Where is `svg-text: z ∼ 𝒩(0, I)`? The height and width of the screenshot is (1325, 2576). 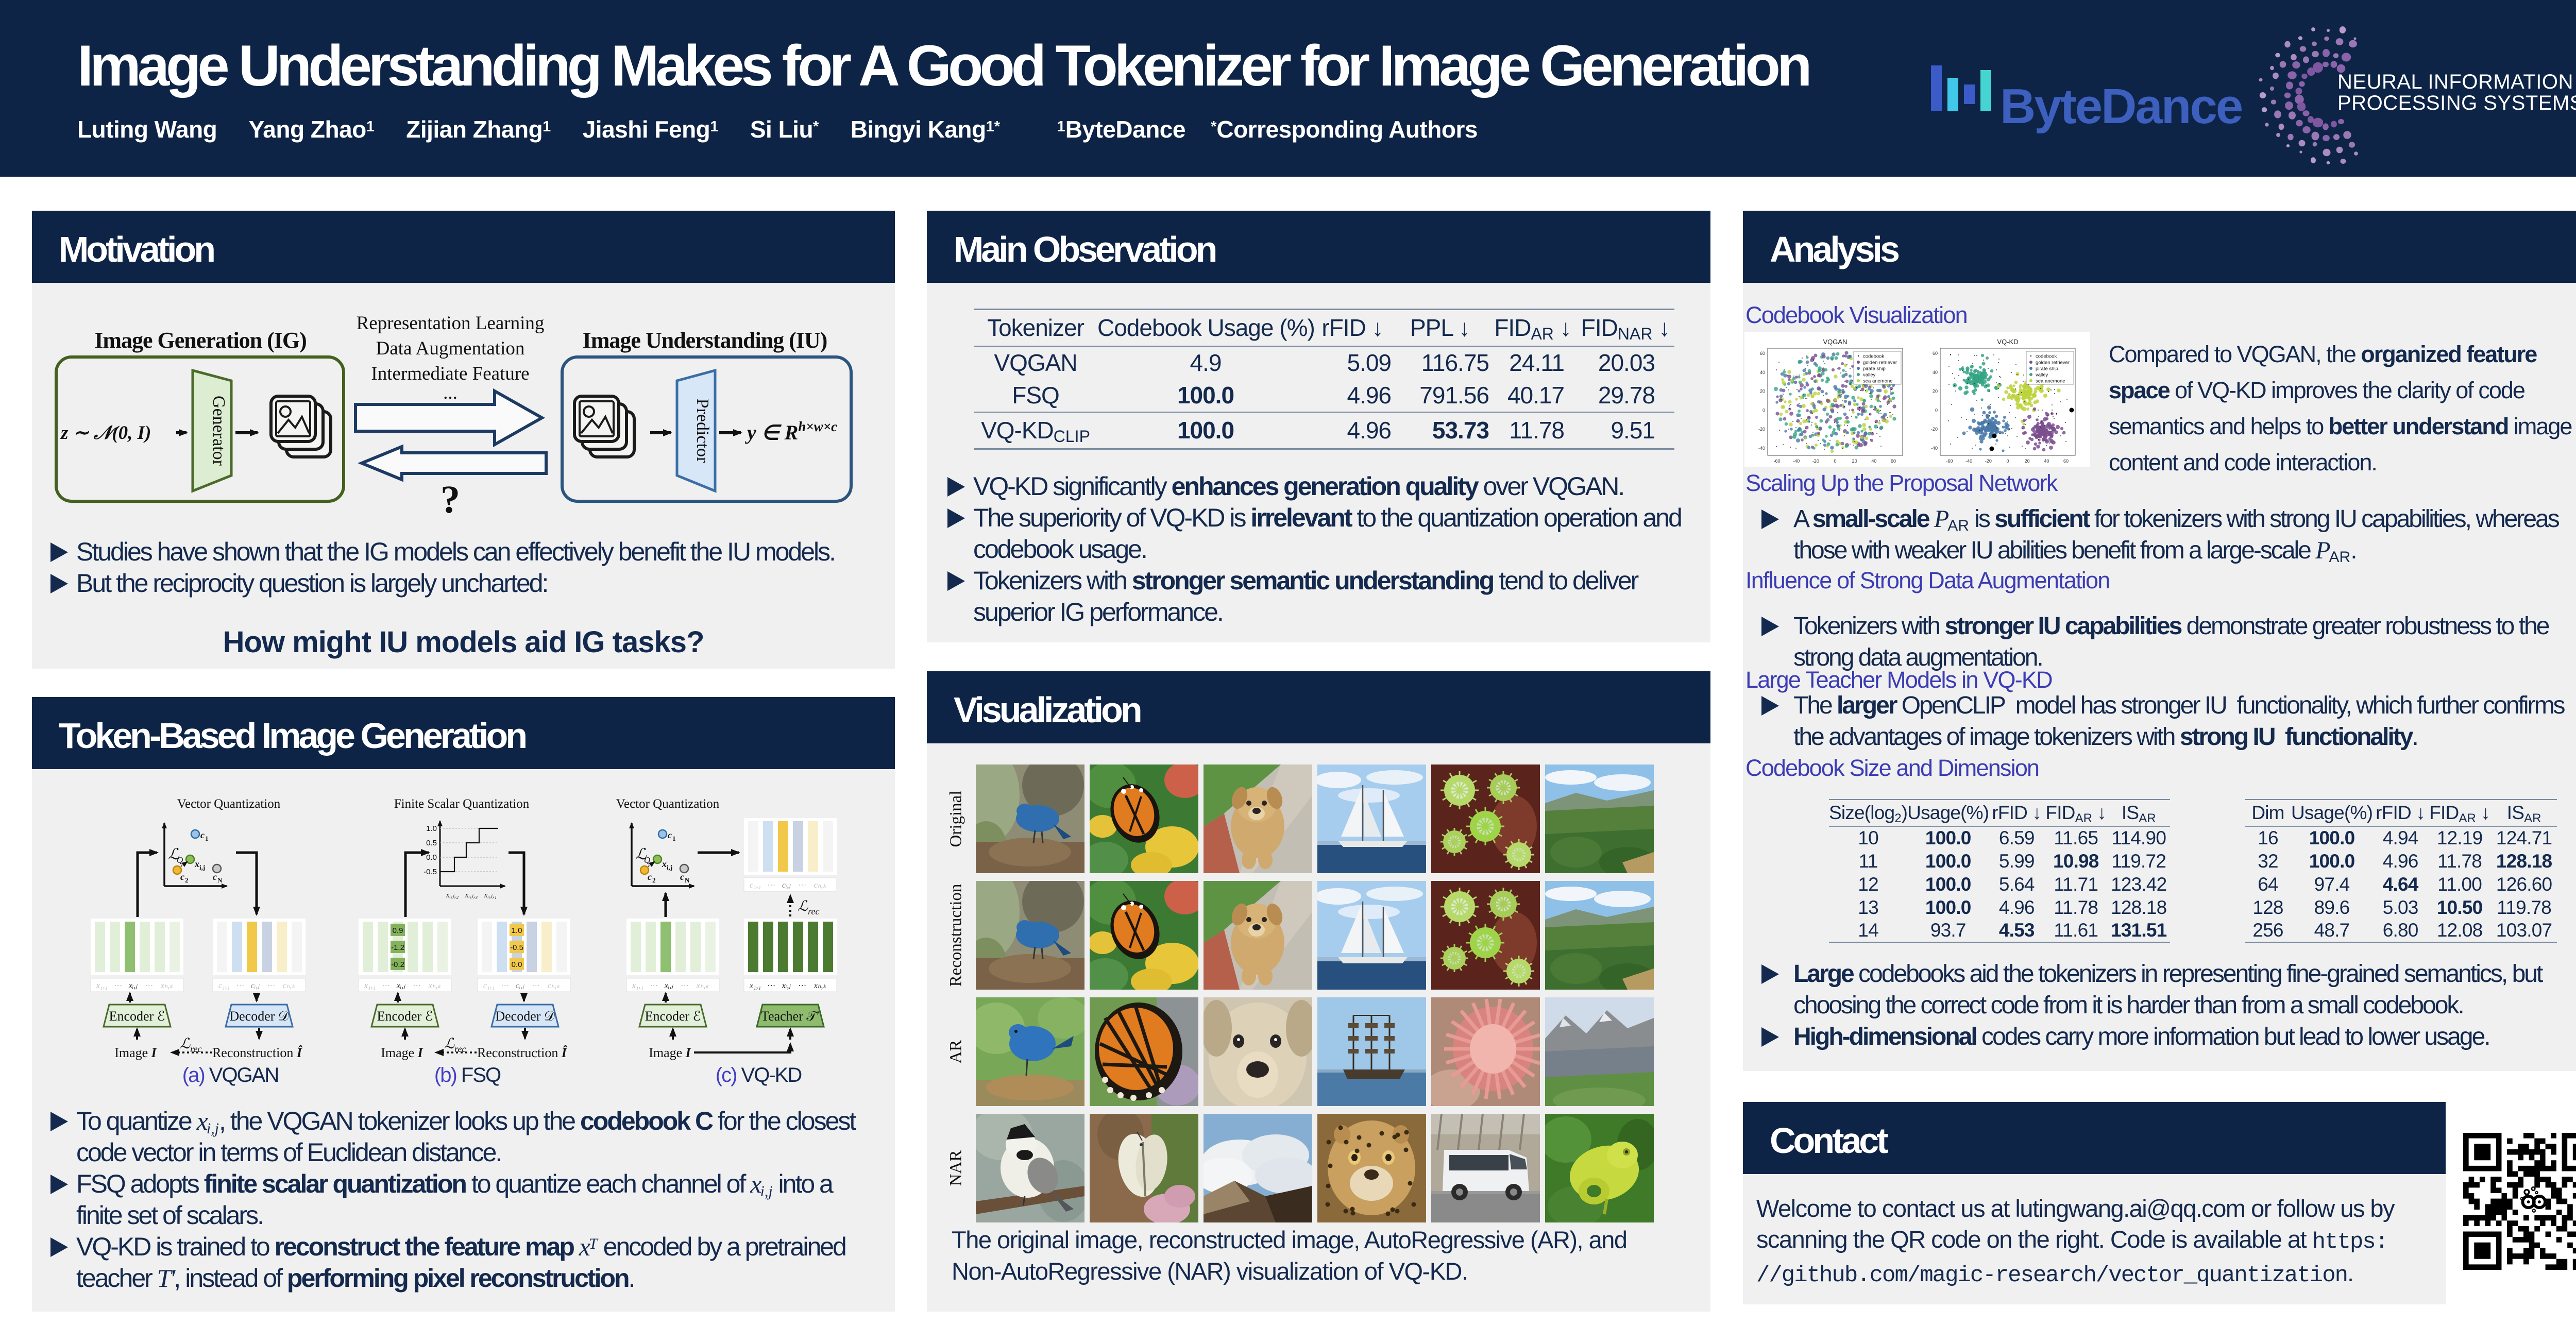
svg-text: z ∼ 𝒩(0, I) is located at coordinates (105, 433).